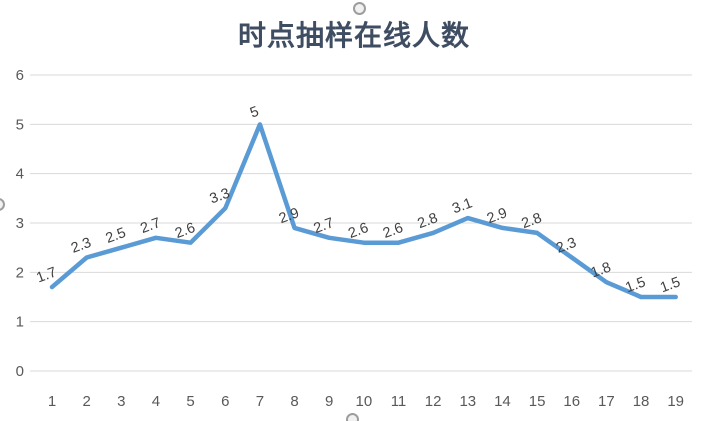 Image resolution: width=708 pixels, height=421 pixels. What do you see at coordinates (352, 417) in the screenshot?
I see `selection-handle-bottom-icon` at bounding box center [352, 417].